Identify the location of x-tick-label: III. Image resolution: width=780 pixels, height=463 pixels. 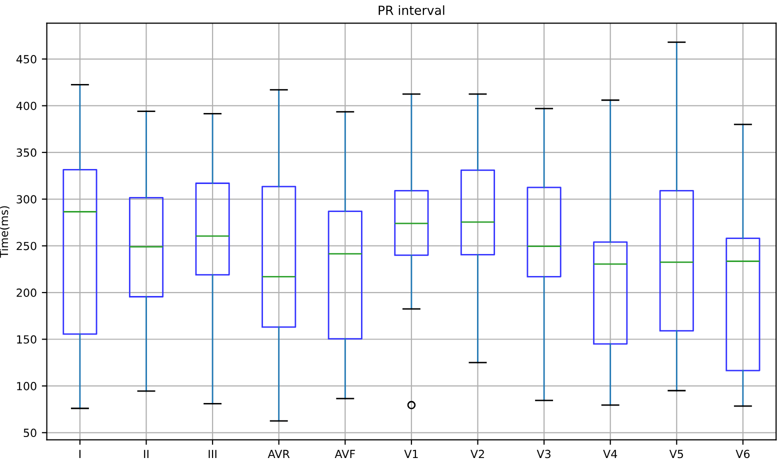
(212, 454).